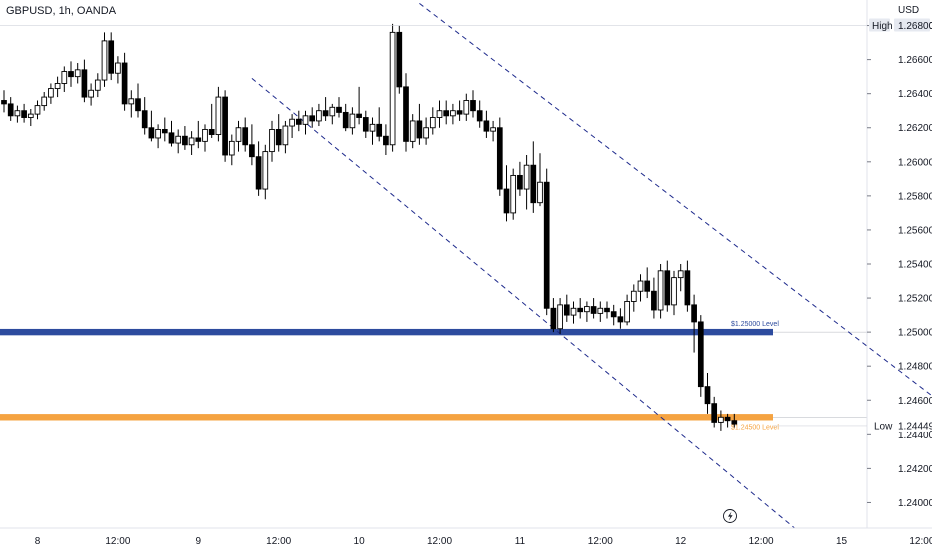 The height and width of the screenshot is (550, 932). What do you see at coordinates (520, 541) in the screenshot?
I see `x-tick-label: 11` at bounding box center [520, 541].